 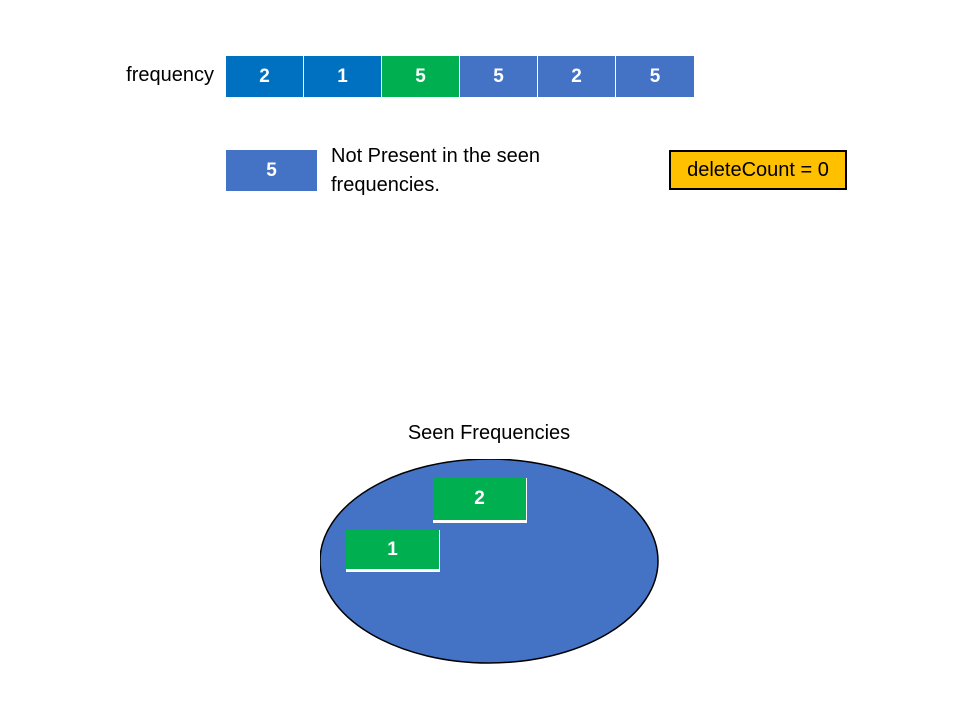 What do you see at coordinates (421, 76) in the screenshot?
I see `frequency-cell-2: 5` at bounding box center [421, 76].